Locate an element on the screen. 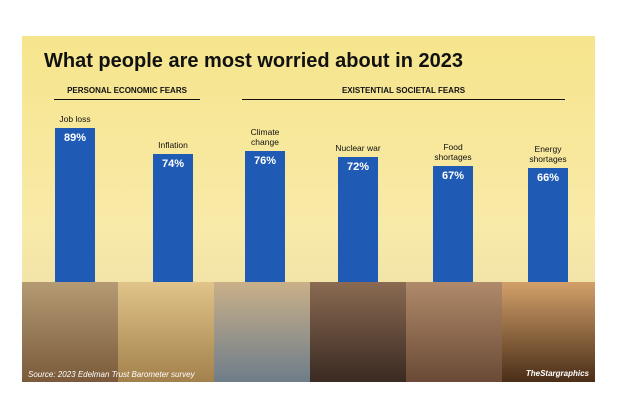  value-label: 72% is located at coordinates (358, 167).